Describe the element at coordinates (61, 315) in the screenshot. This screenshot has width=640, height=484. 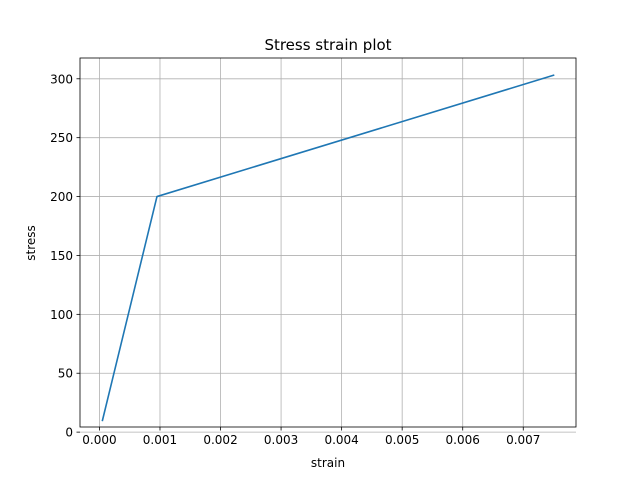
I see `y-tick-label: 100` at that location.